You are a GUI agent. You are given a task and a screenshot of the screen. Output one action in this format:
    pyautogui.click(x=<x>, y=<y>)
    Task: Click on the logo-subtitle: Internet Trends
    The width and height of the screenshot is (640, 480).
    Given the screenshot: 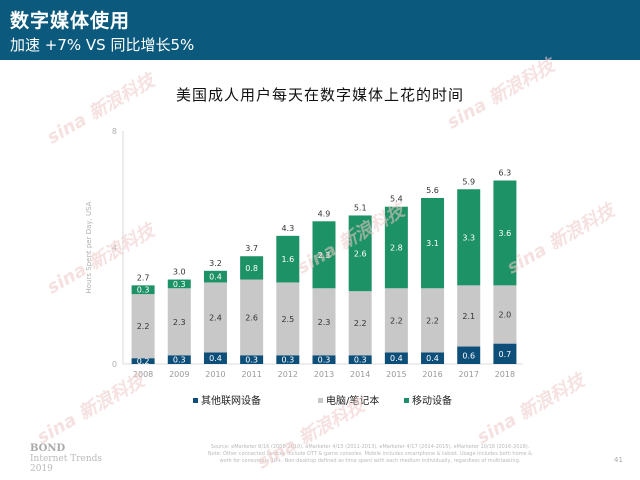 What is the action you would take?
    pyautogui.click(x=66, y=459)
    